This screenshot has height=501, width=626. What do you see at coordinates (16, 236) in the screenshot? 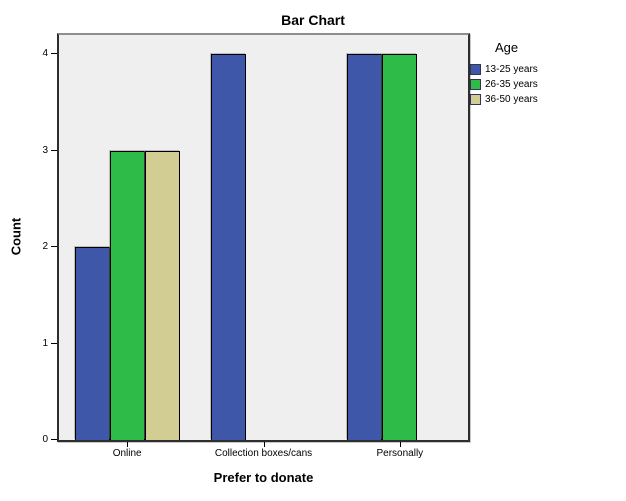
I see `y-axis-title: Count` at bounding box center [16, 236].